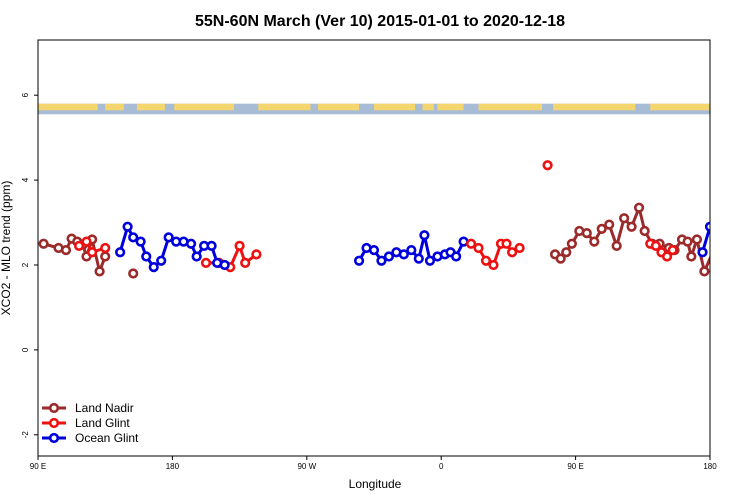 The height and width of the screenshot is (500, 750). What do you see at coordinates (429, 247) in the screenshot?
I see `series-ocean-glint` at bounding box center [429, 247].